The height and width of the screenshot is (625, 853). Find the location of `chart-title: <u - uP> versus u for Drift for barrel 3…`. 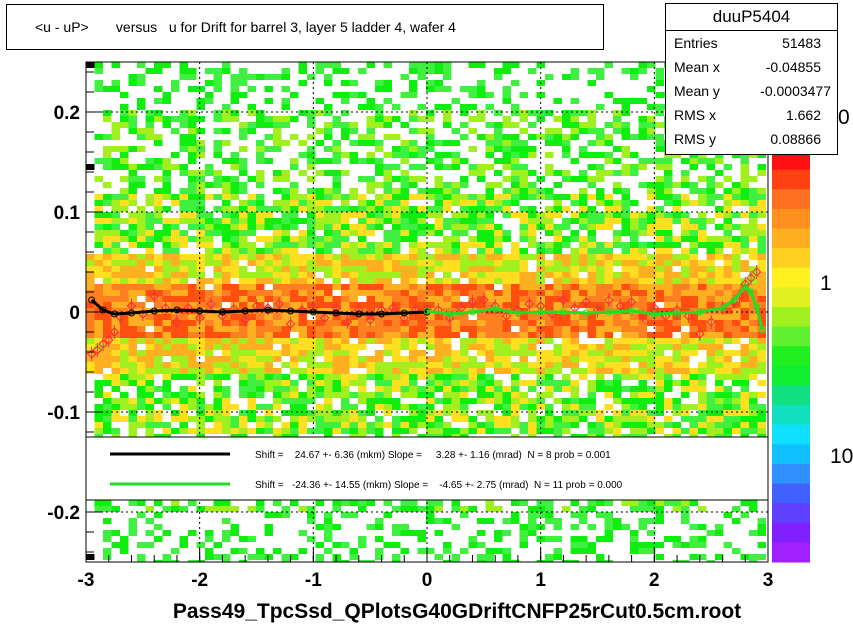

chart-title: <u - uP> versus u for Drift for barrel 3… is located at coordinates (245, 27).